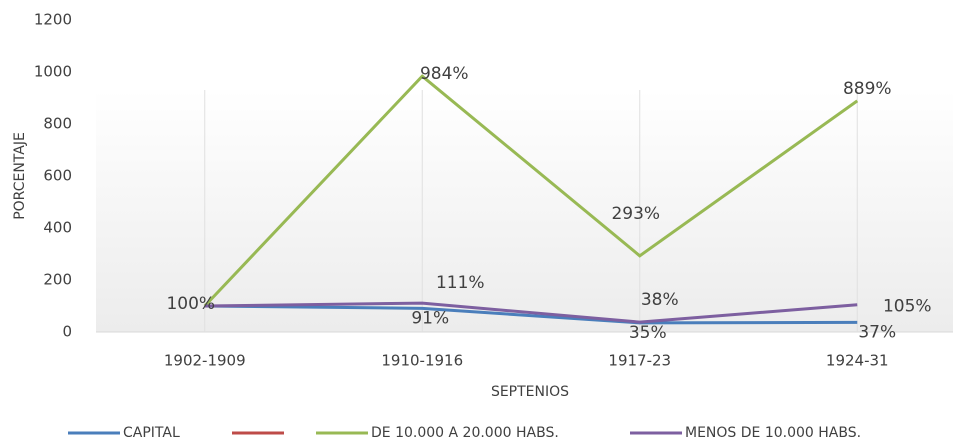 This screenshot has width=953, height=442. What do you see at coordinates (907, 307) in the screenshot?
I see `data-label: 105%` at bounding box center [907, 307].